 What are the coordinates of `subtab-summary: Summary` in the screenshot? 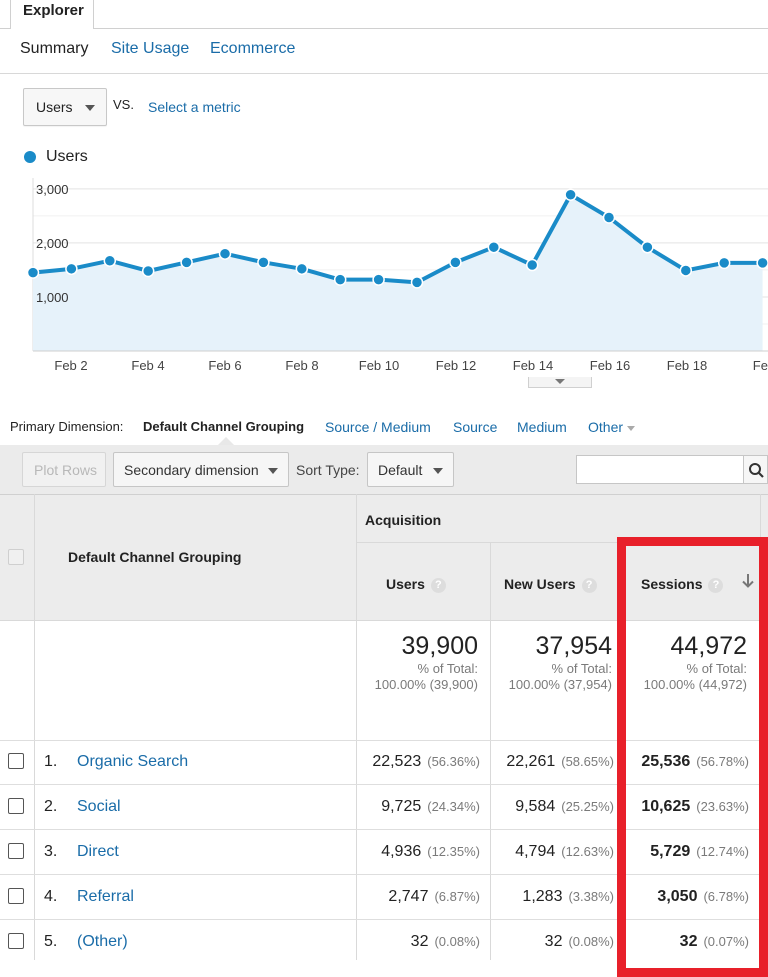 It's located at (54, 48).